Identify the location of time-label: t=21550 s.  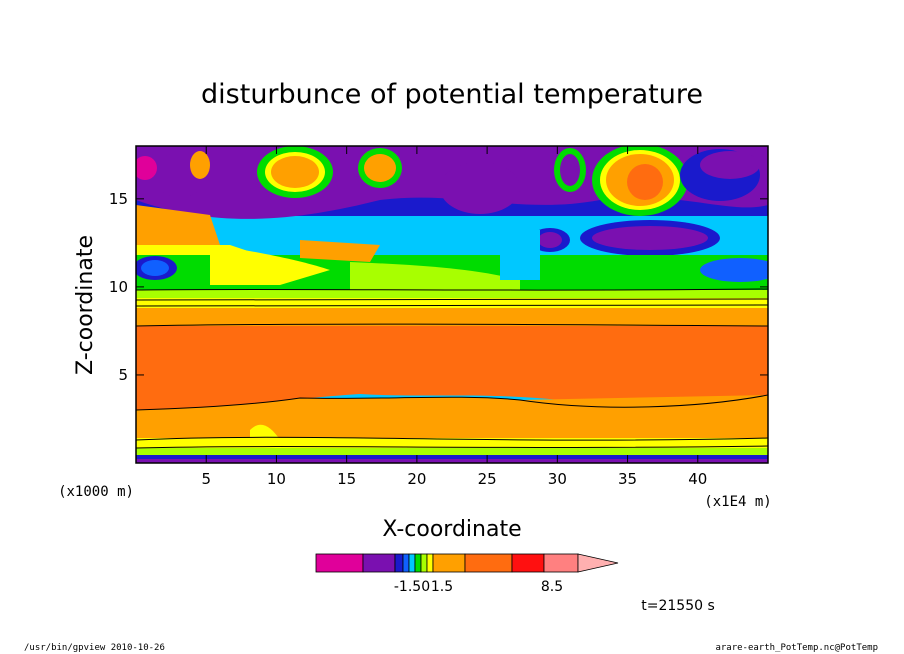
(678, 606).